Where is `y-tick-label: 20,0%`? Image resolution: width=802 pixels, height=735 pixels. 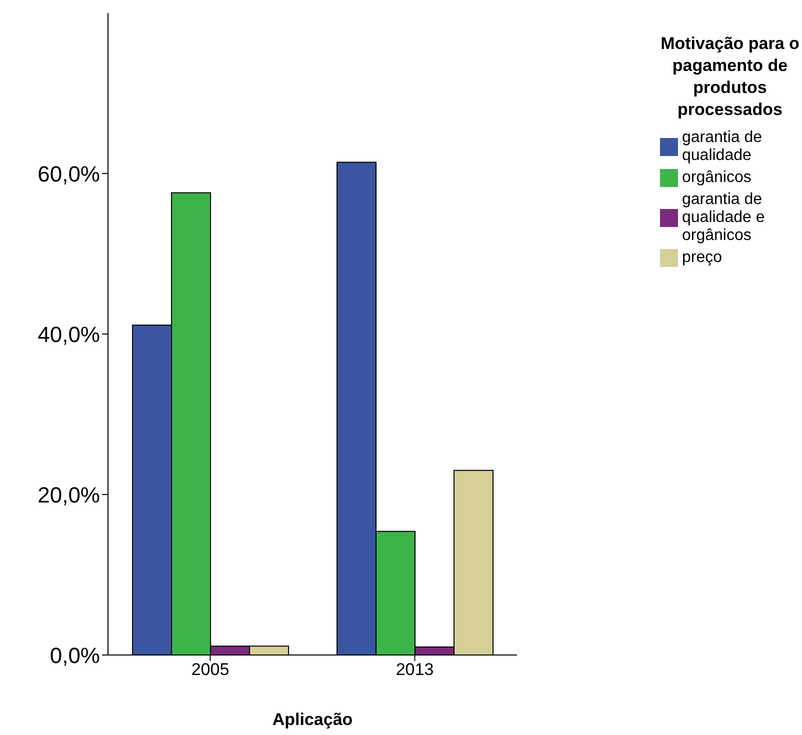
y-tick-label: 20,0% is located at coordinates (69, 495).